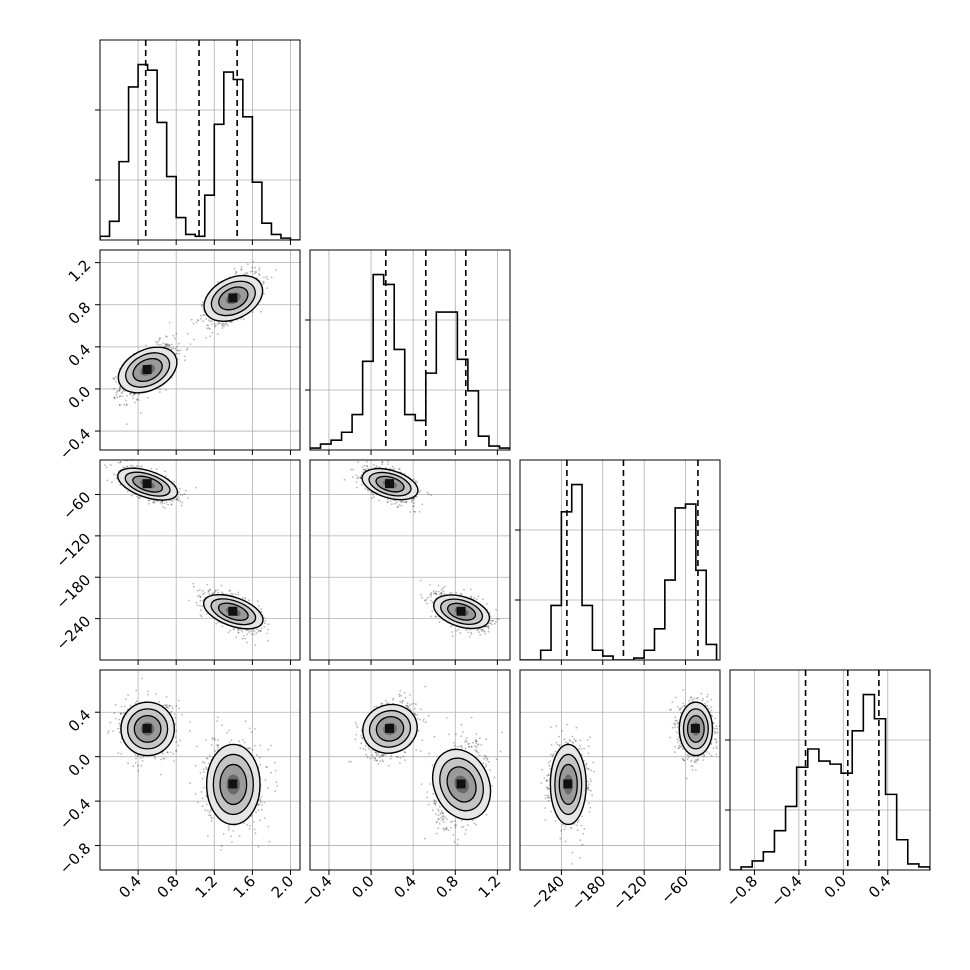 The height and width of the screenshot is (970, 970). What do you see at coordinates (74, 550) in the screenshot?
I see `y-tick-label: −120` at bounding box center [74, 550].